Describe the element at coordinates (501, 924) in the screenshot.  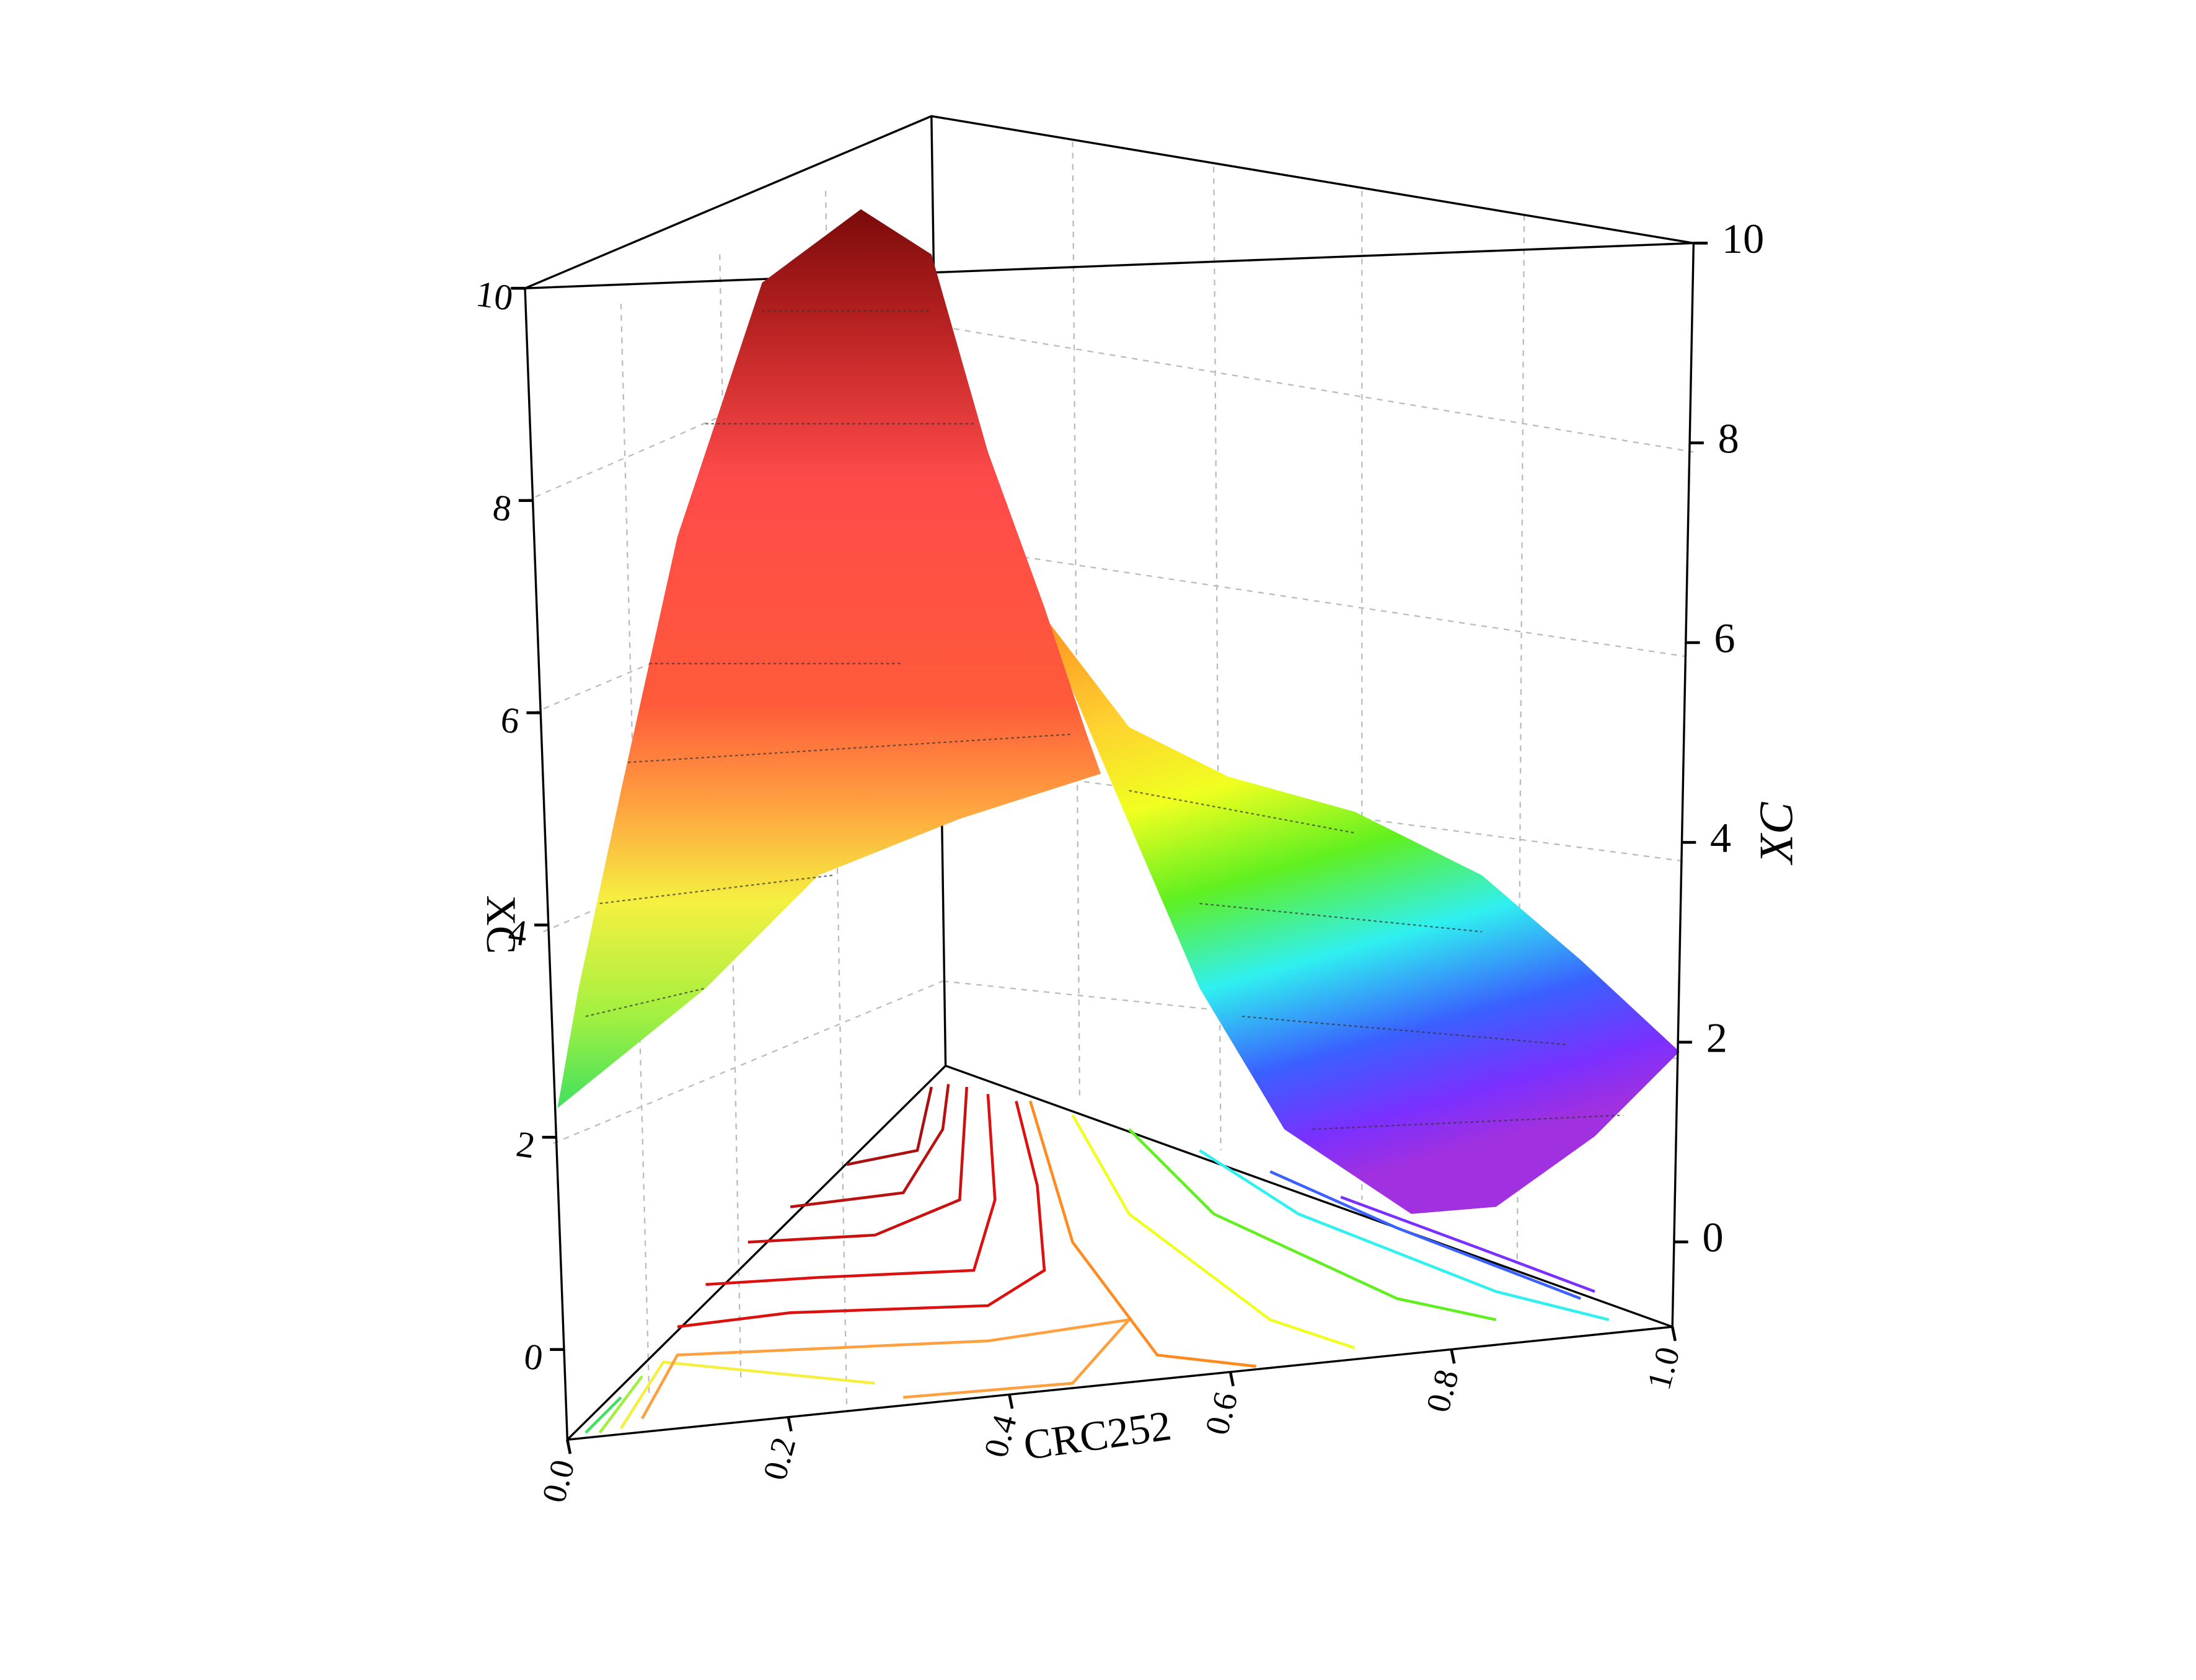
I see `z-axis-label-left: XC` at that location.